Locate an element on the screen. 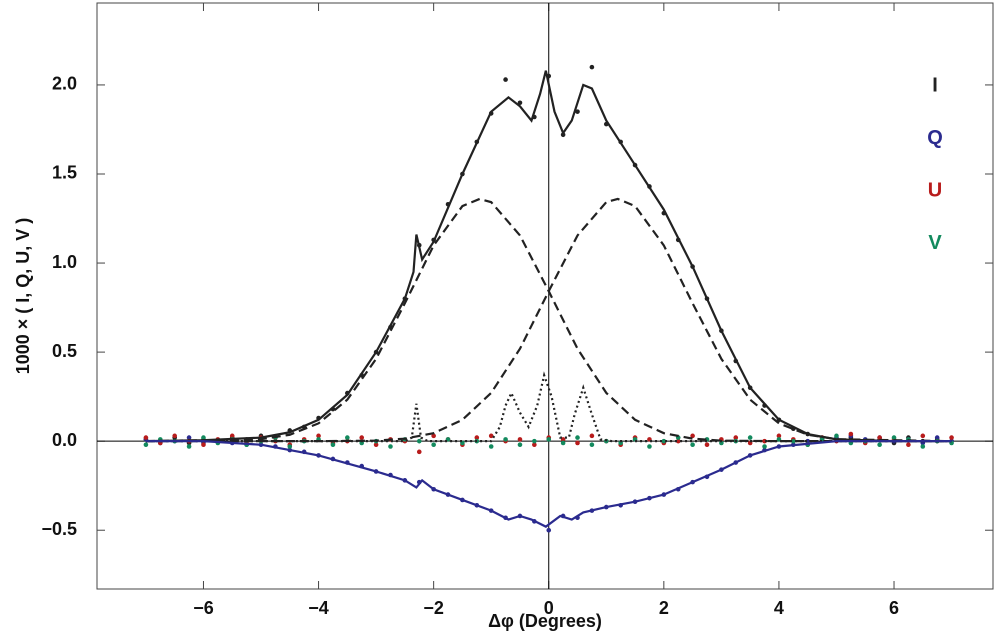 The height and width of the screenshot is (637, 995). y-tick-label: 0.0 is located at coordinates (64, 440).